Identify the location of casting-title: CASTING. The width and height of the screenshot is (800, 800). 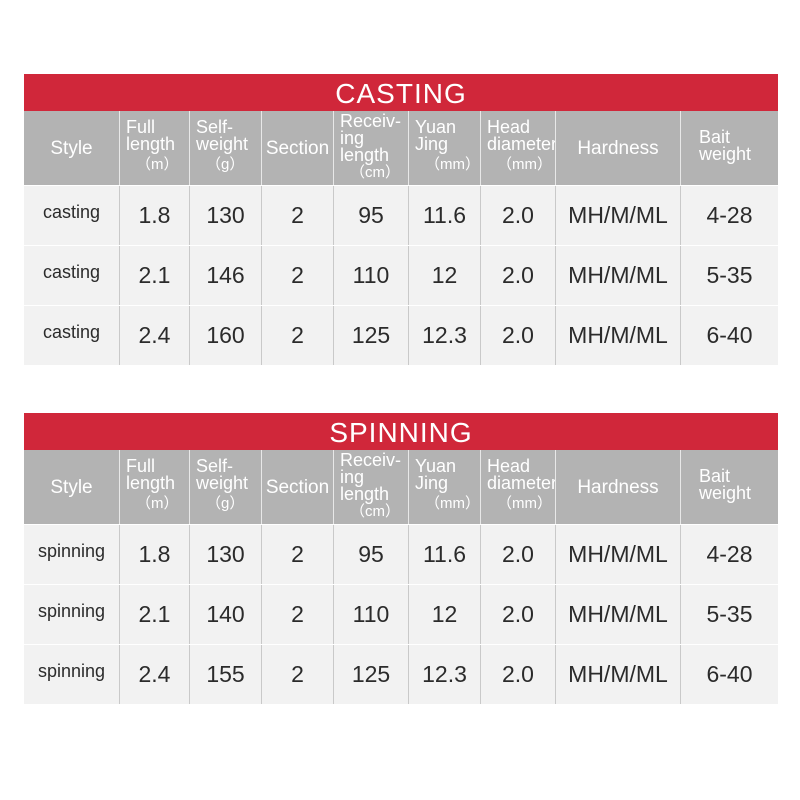
(401, 92).